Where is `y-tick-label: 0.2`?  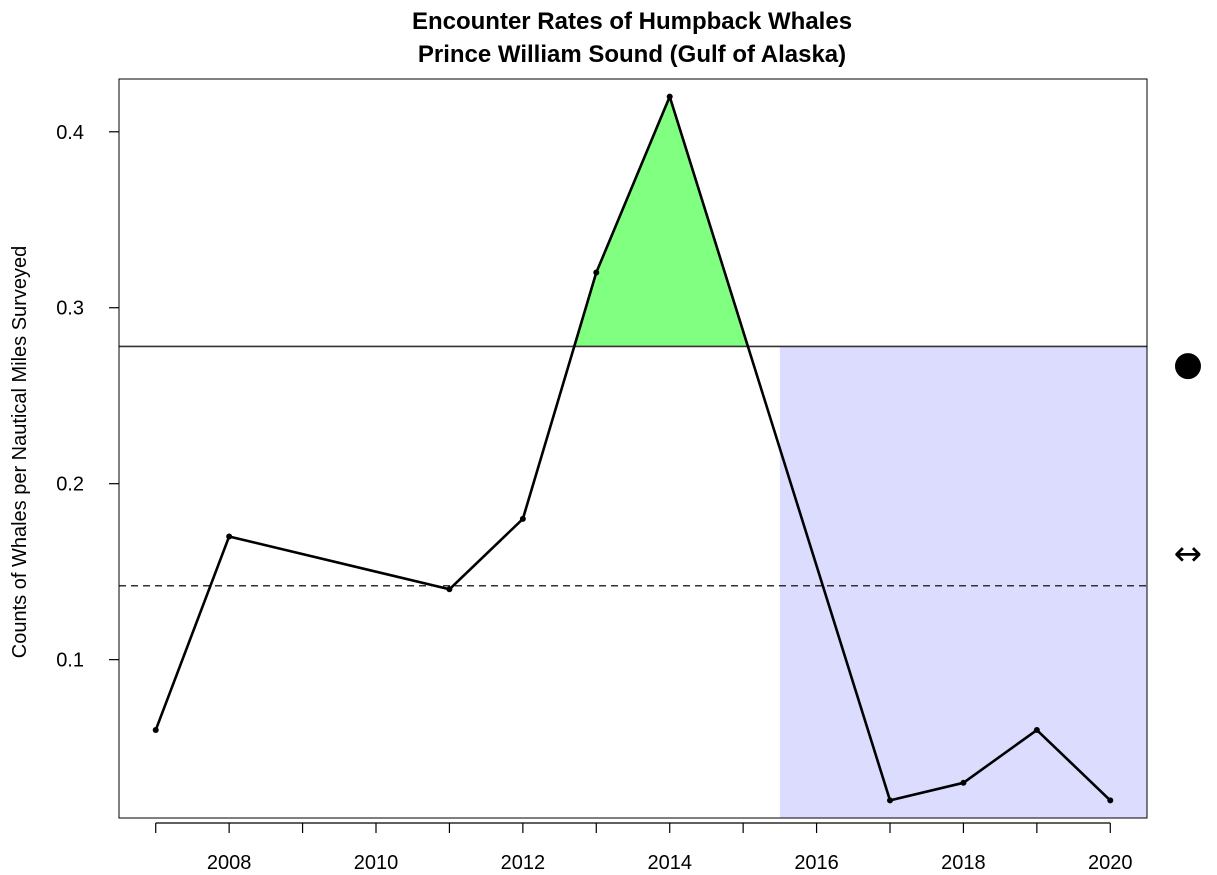
y-tick-label: 0.2 is located at coordinates (70, 485).